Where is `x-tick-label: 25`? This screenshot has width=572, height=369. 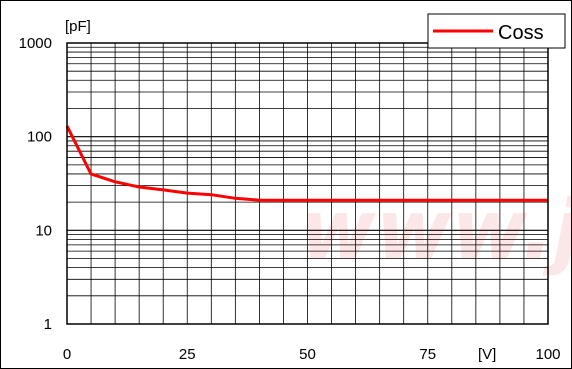 x-tick-label: 25 is located at coordinates (187, 354).